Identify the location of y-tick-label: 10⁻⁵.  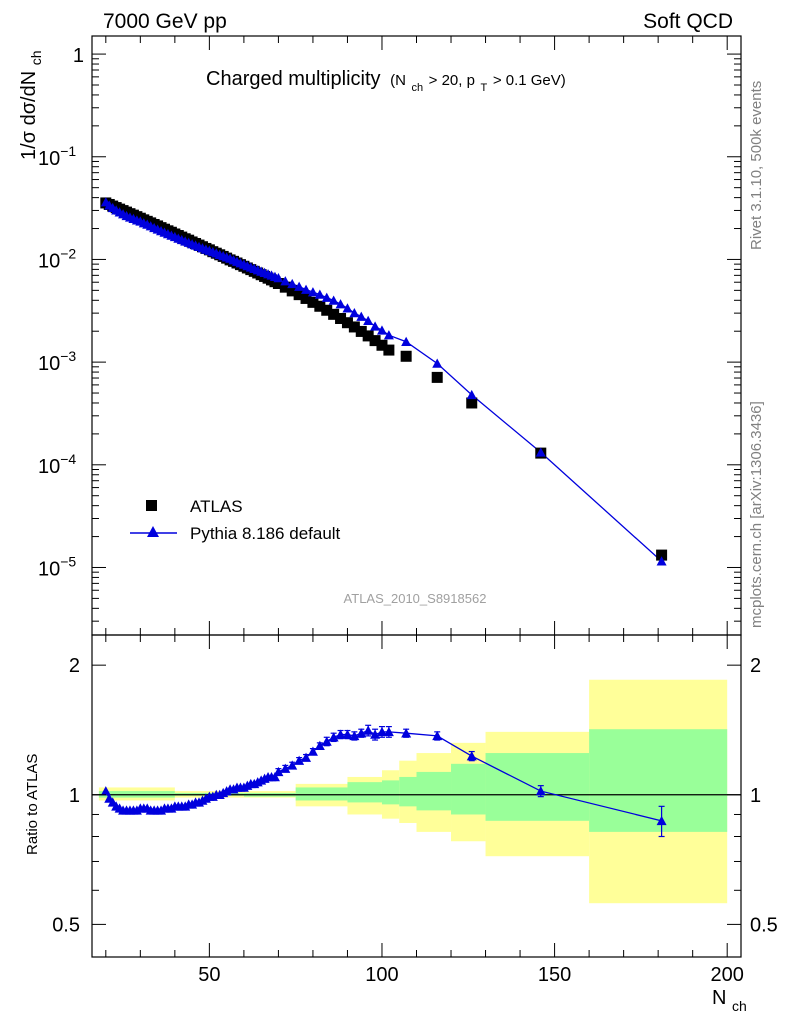
(57, 566).